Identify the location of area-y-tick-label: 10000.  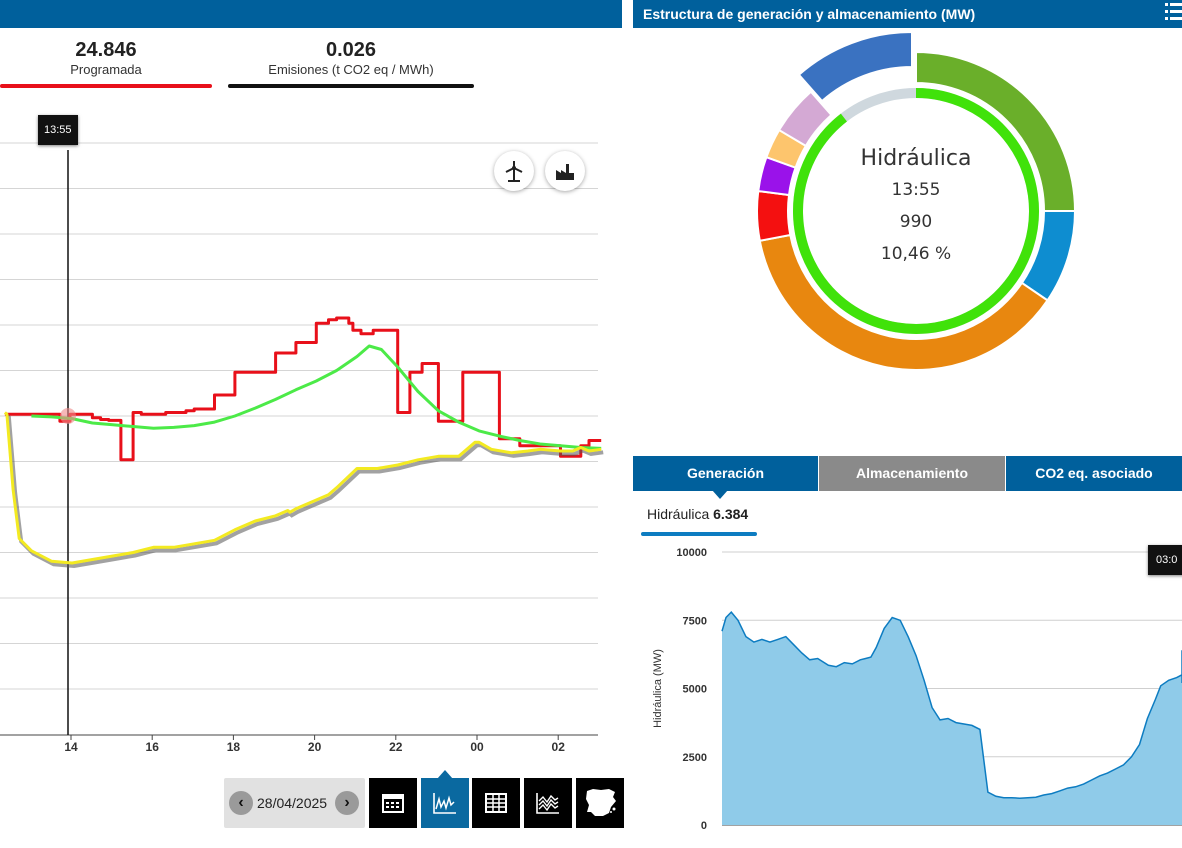
(691, 553).